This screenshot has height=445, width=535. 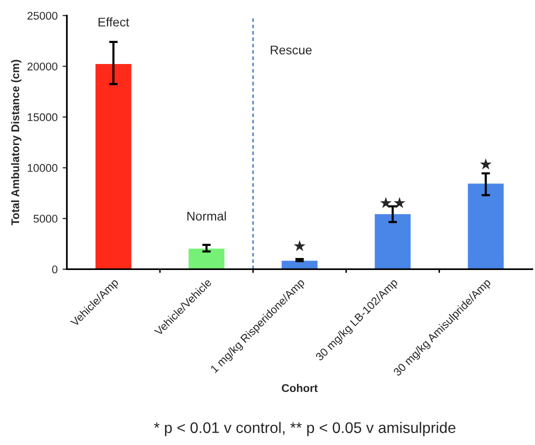 I want to click on x-axis-title: Cohort, so click(x=300, y=388).